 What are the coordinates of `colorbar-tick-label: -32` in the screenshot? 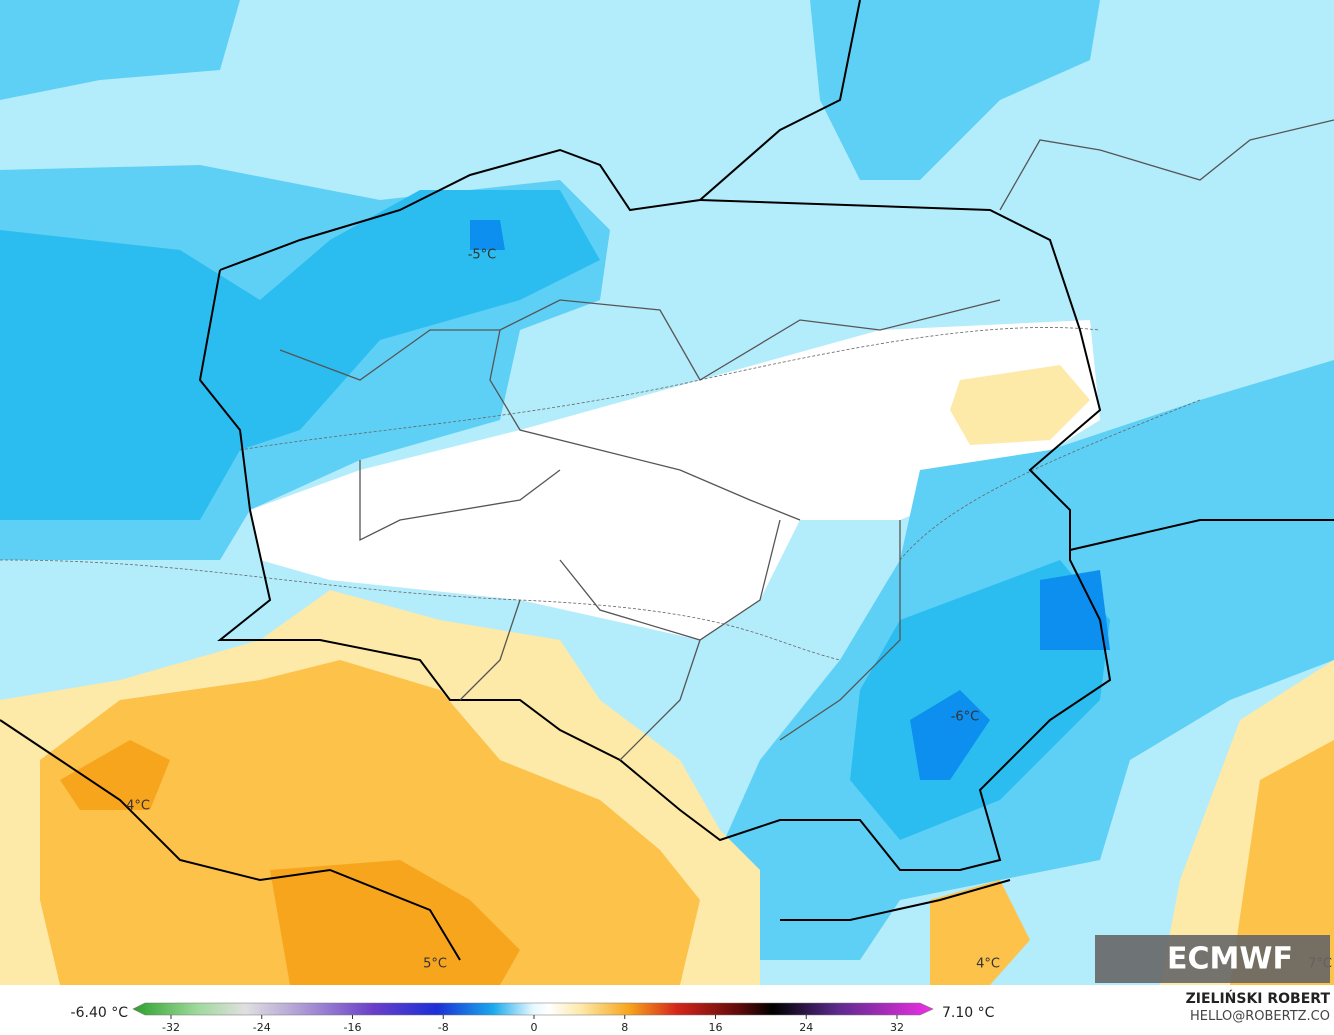 It's located at (171, 1027).